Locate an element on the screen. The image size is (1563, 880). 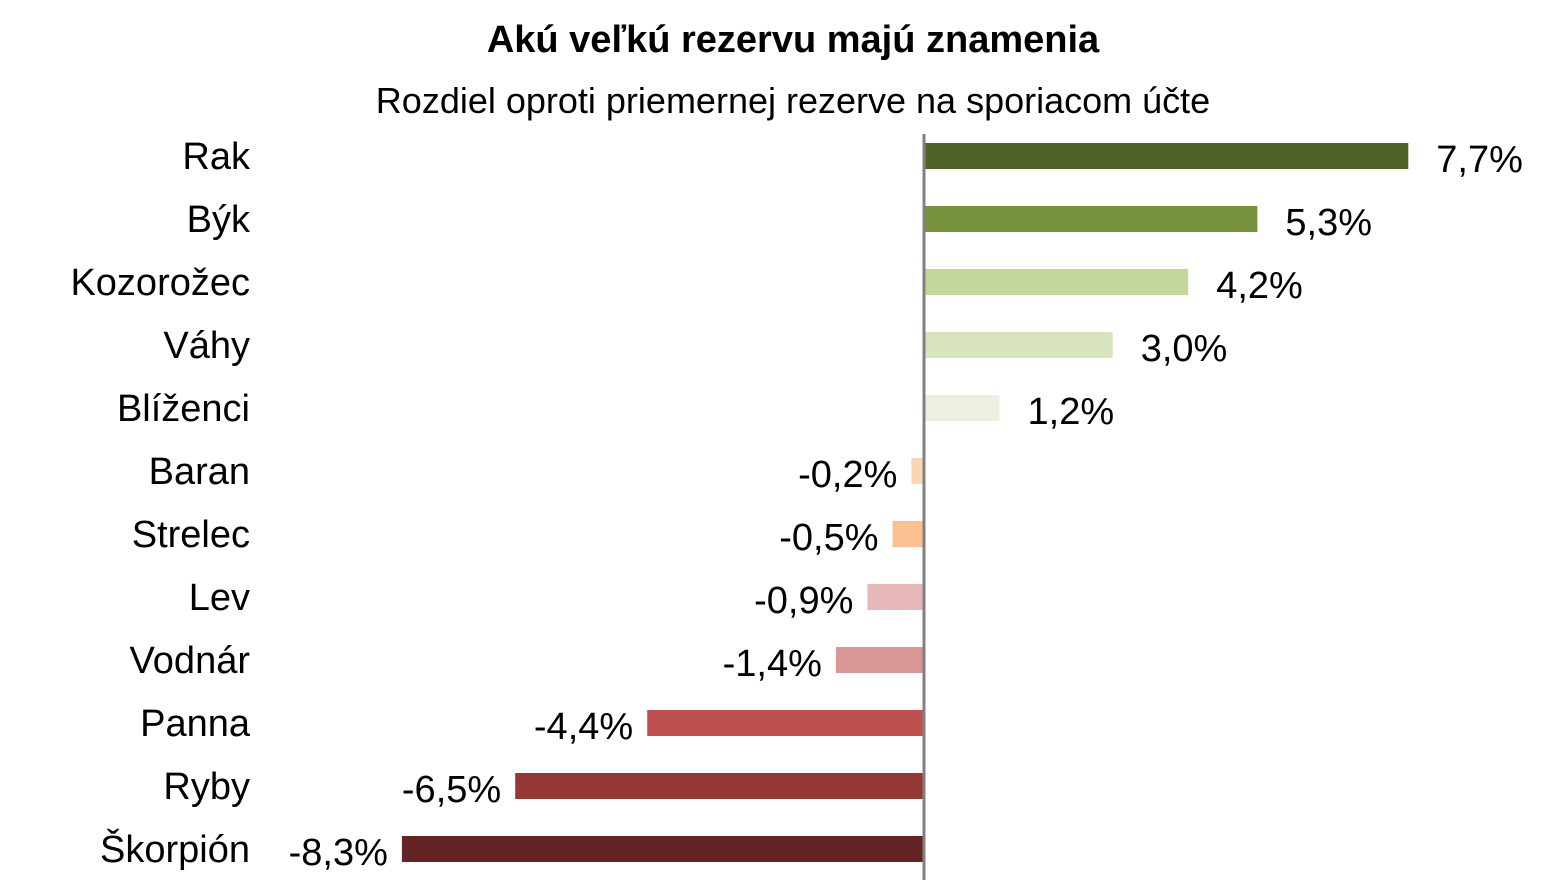
category-label-strelec: Strelec is located at coordinates (191, 535).